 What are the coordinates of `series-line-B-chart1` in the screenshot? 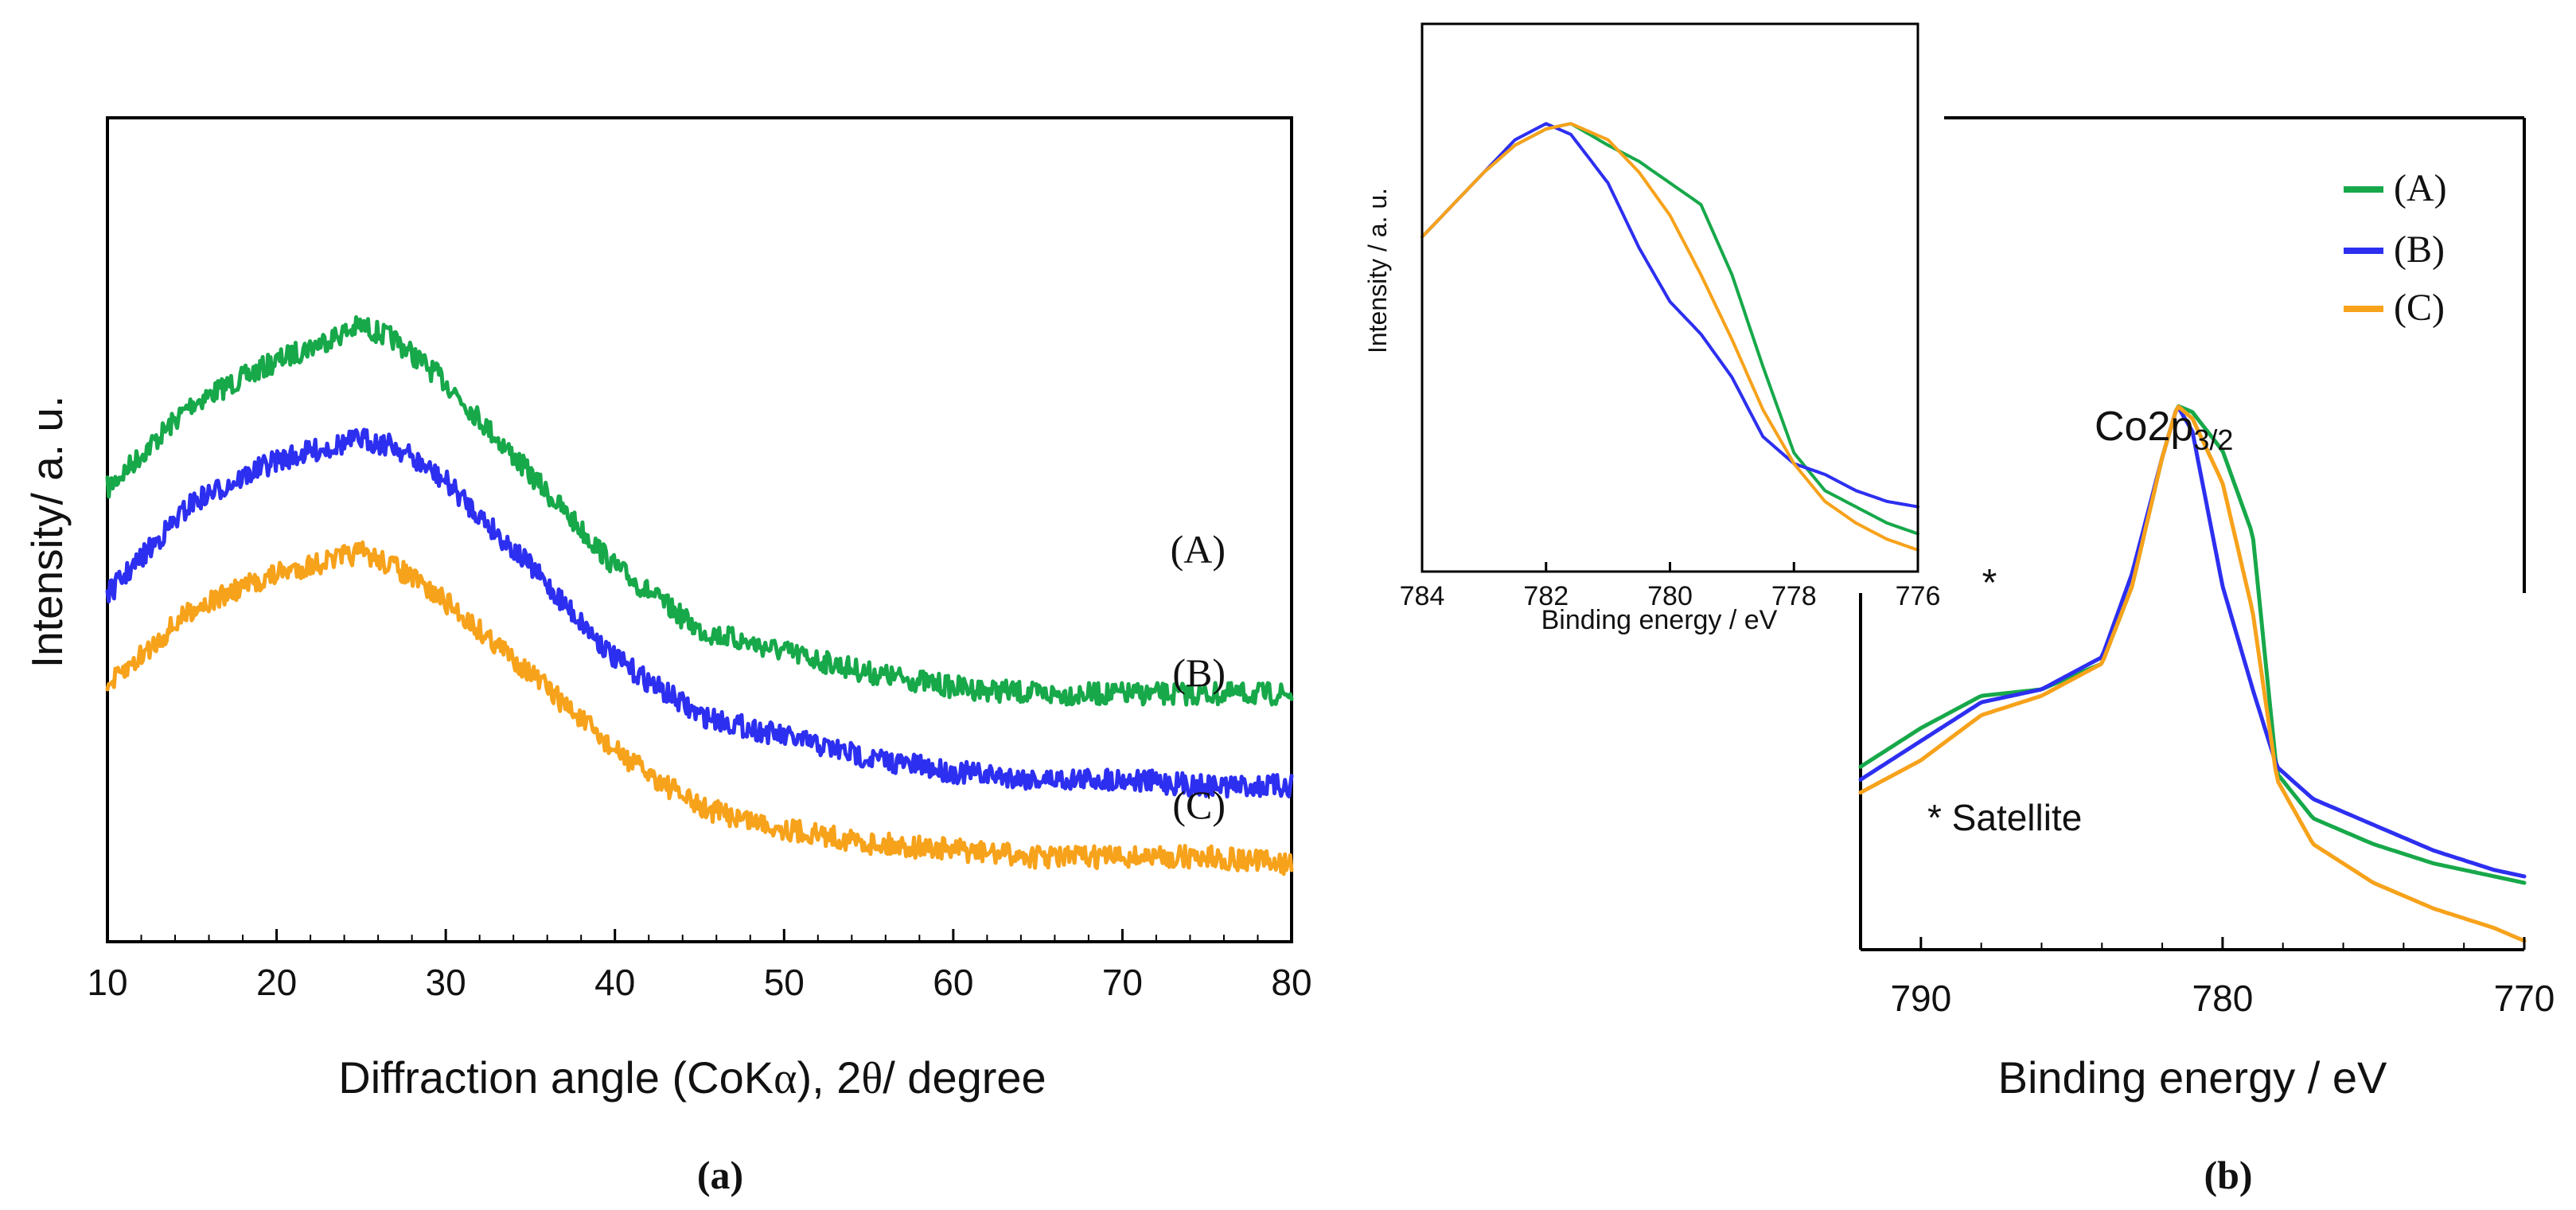 It's located at (2192, 642).